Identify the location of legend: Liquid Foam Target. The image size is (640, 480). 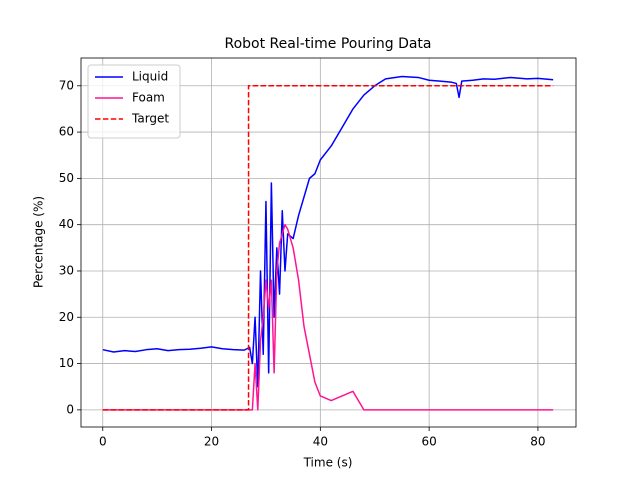
(134, 101).